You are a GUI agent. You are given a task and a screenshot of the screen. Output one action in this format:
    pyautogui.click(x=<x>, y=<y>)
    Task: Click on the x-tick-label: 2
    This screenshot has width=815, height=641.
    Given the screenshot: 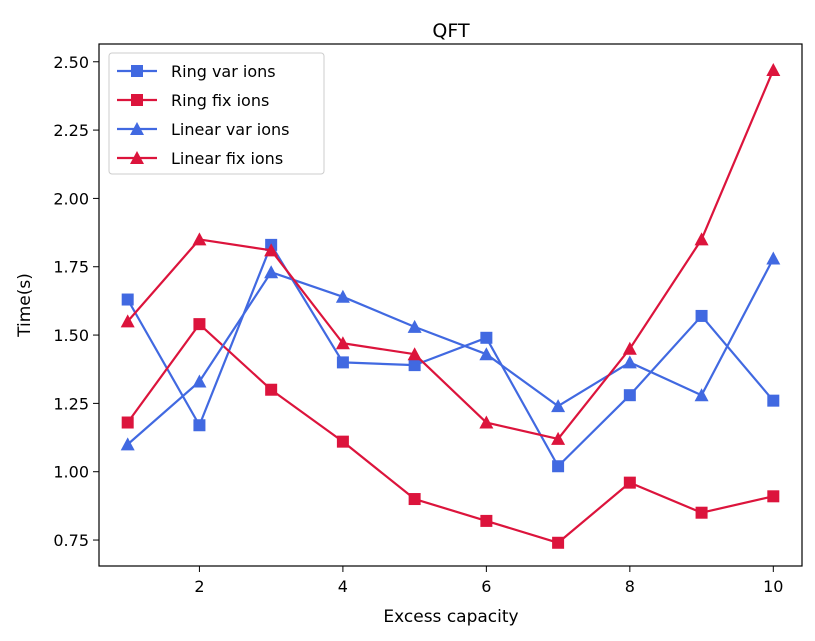 What is the action you would take?
    pyautogui.click(x=199, y=586)
    